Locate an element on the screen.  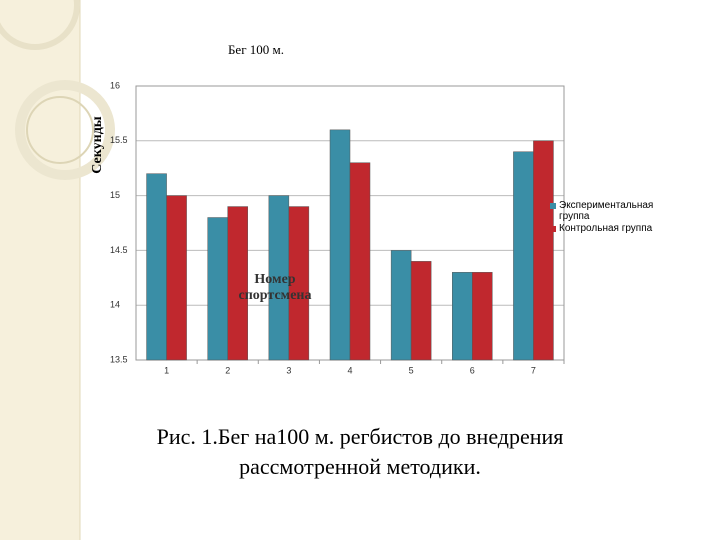
x-tick-label: 3 is located at coordinates (288, 370).